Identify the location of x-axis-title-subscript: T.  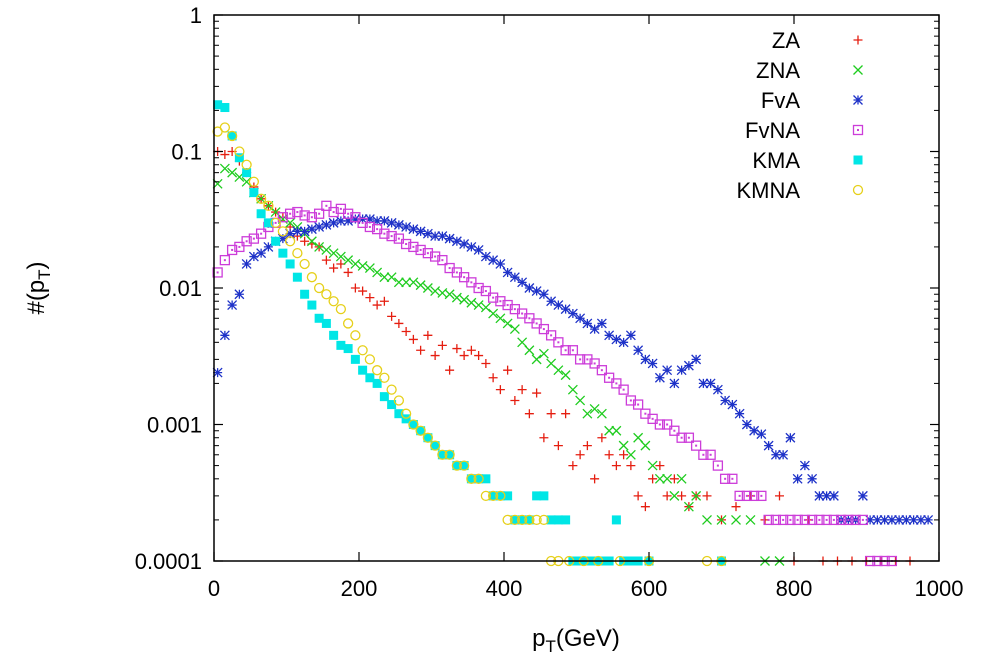
(550, 646).